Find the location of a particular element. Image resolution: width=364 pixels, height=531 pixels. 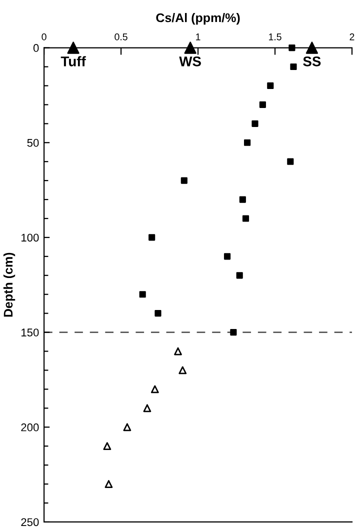

annotation: Tuff is located at coordinates (73, 61).